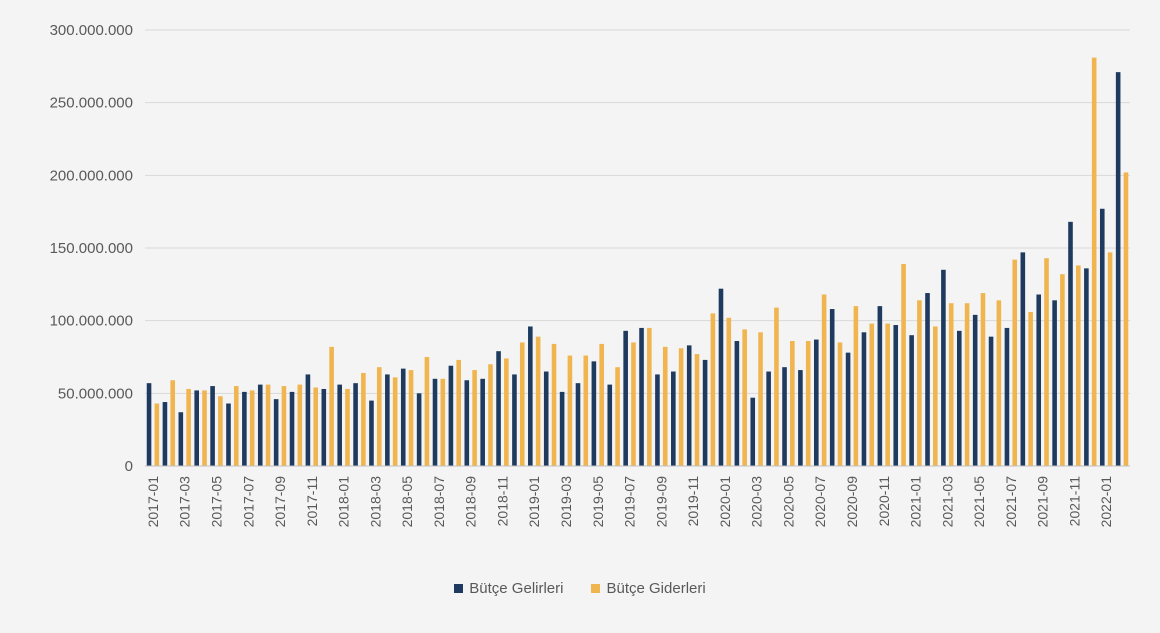 This screenshot has height=633, width=1160. What do you see at coordinates (947, 502) in the screenshot?
I see `x-tick-label: 2021-03` at bounding box center [947, 502].